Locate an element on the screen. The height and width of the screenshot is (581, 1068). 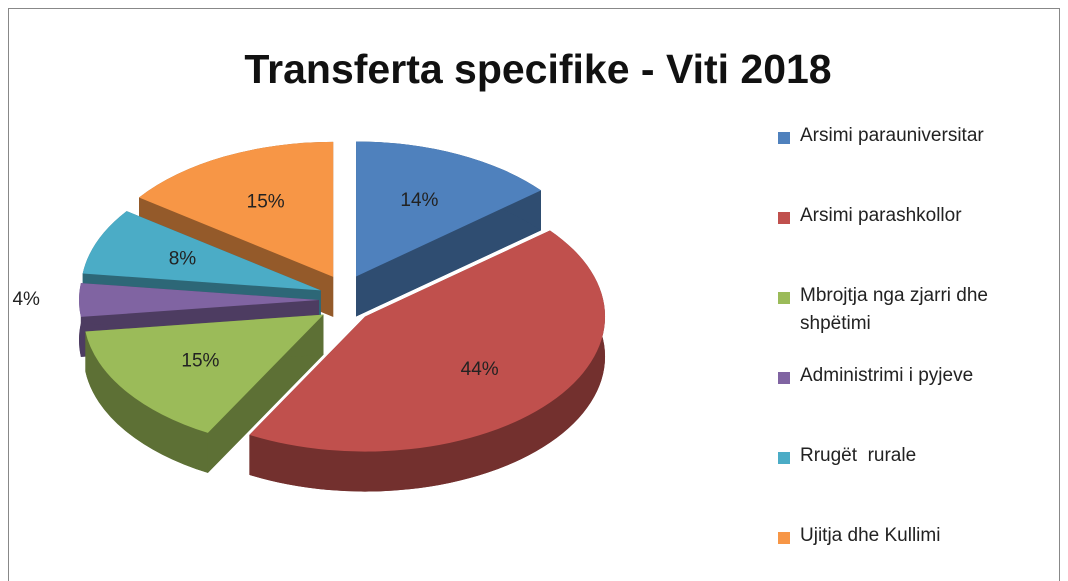
data-label: 8% is located at coordinates (183, 259).